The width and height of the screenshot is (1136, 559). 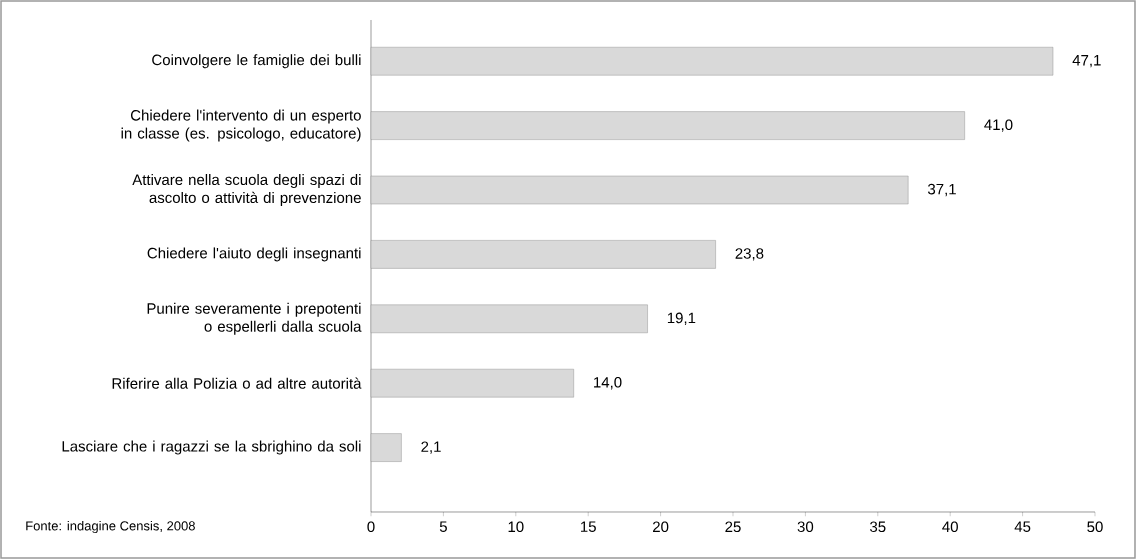 I want to click on y-tick-label: Chiedere l'aiuto degli insegnanti, so click(x=254, y=254).